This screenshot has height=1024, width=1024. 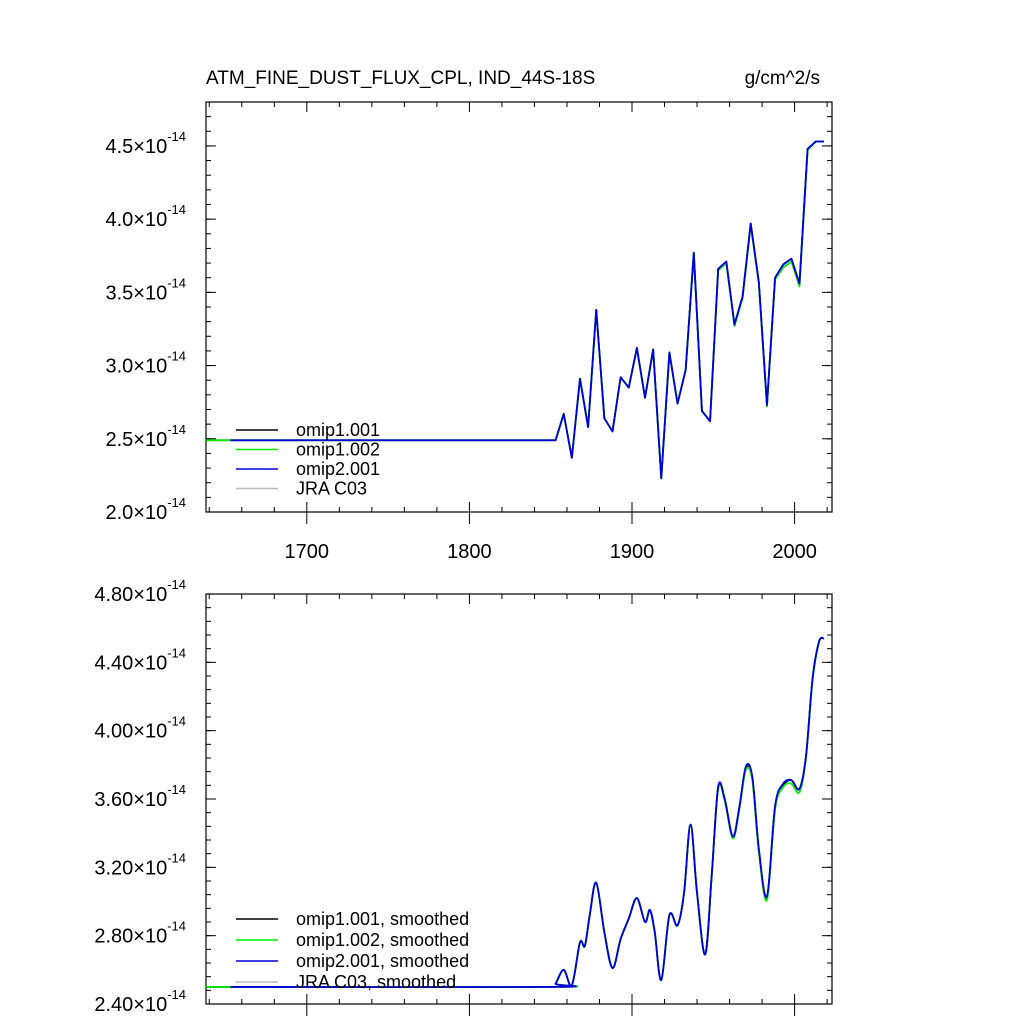 I want to click on y-tick-mantissa: 3.5, so click(x=119, y=293).